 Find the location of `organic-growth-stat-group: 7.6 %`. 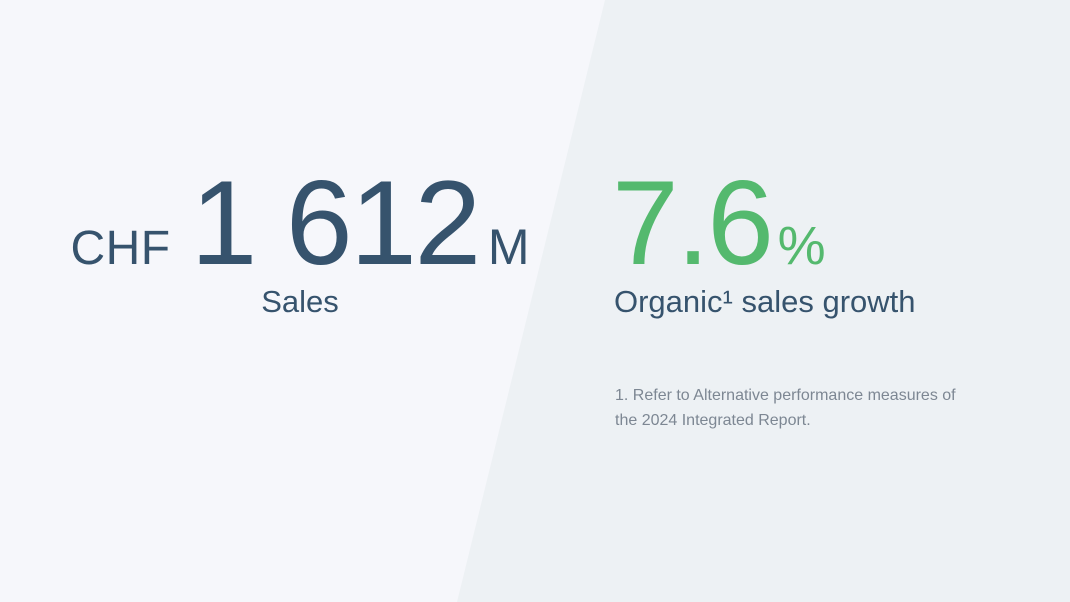

organic-growth-stat-group: 7.6 % is located at coordinates (719, 223).